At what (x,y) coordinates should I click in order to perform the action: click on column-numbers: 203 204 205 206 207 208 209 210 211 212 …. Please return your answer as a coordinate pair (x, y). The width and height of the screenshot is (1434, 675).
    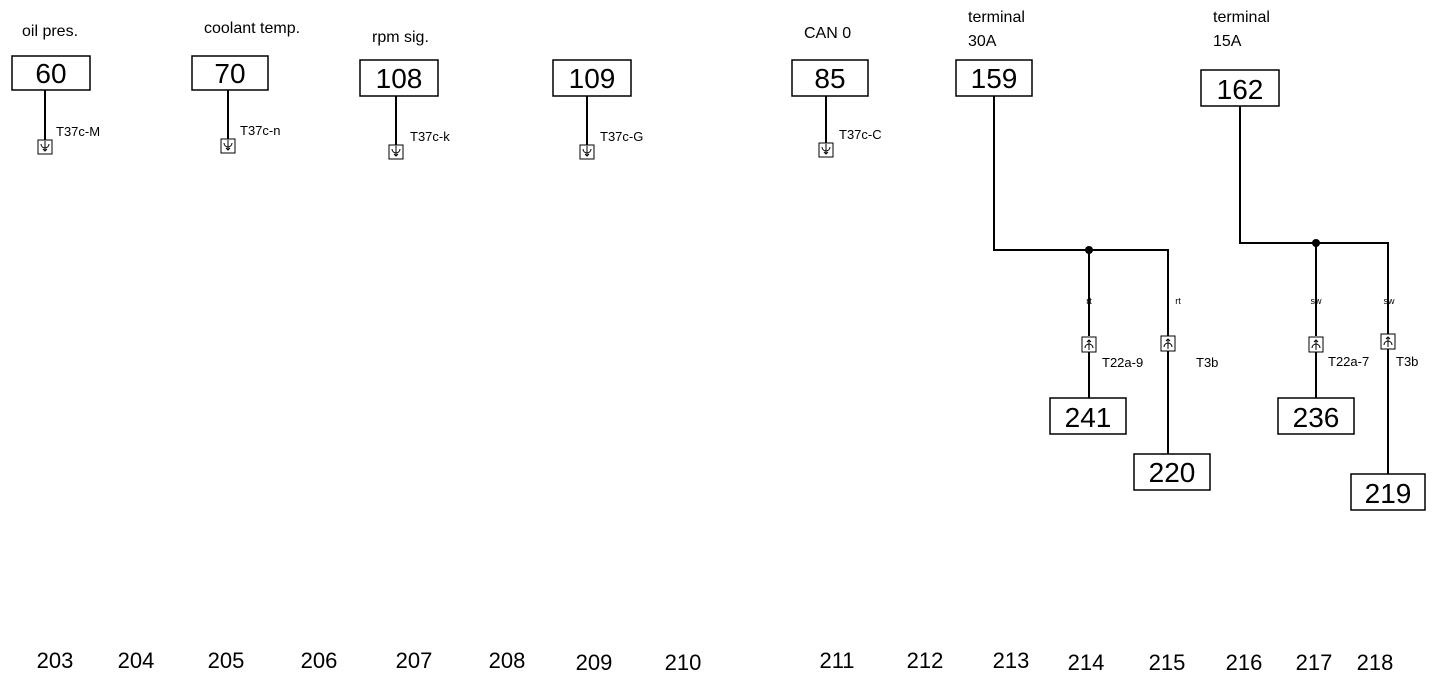
    Looking at the image, I should click on (715, 661).